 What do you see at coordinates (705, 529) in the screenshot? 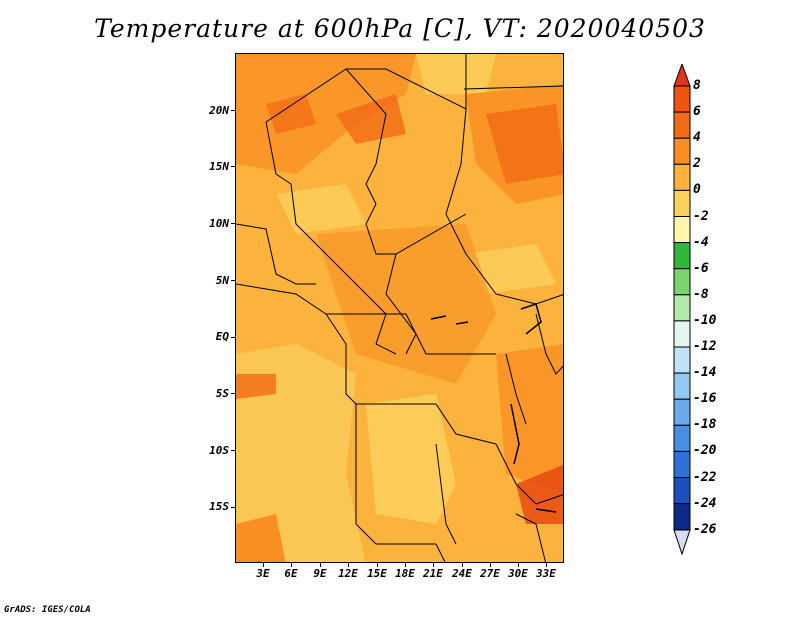
I see `colorbar-label: -26` at bounding box center [705, 529].